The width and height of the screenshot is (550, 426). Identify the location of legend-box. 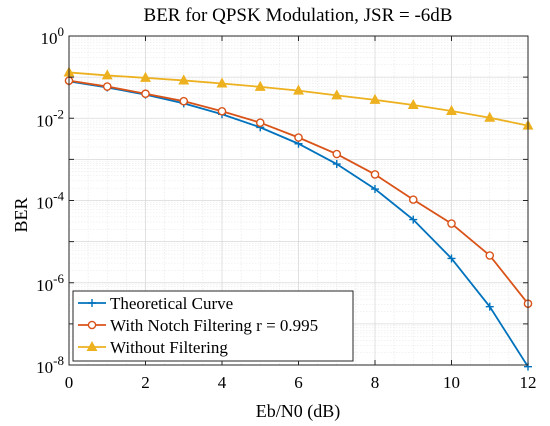
(213, 326).